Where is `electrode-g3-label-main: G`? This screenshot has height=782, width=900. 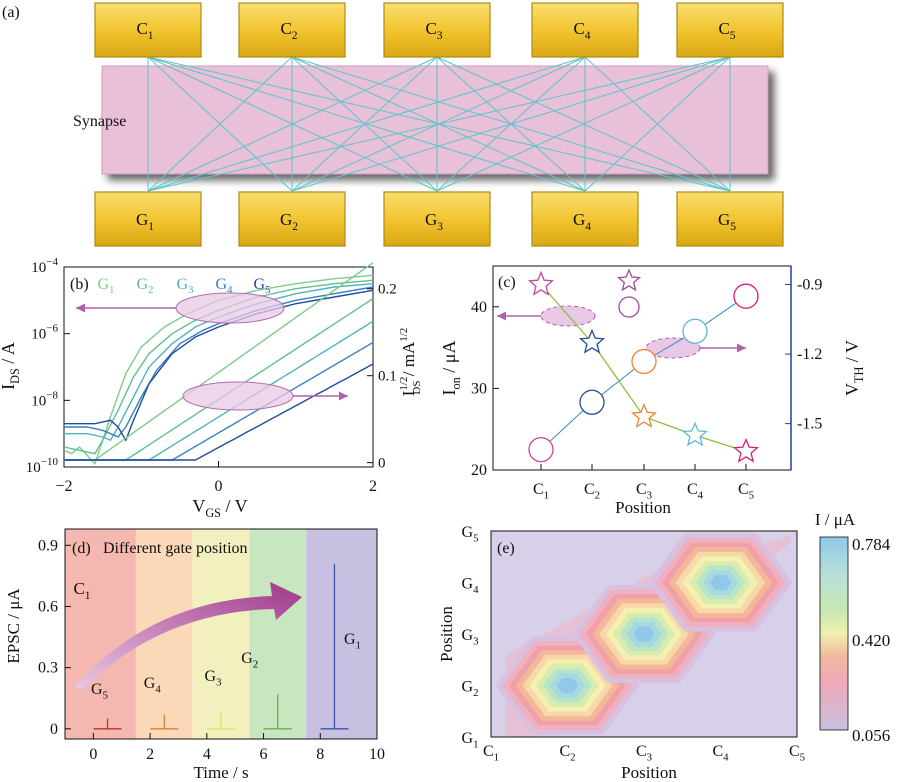
electrode-g3-label-main: G is located at coordinates (431, 219).